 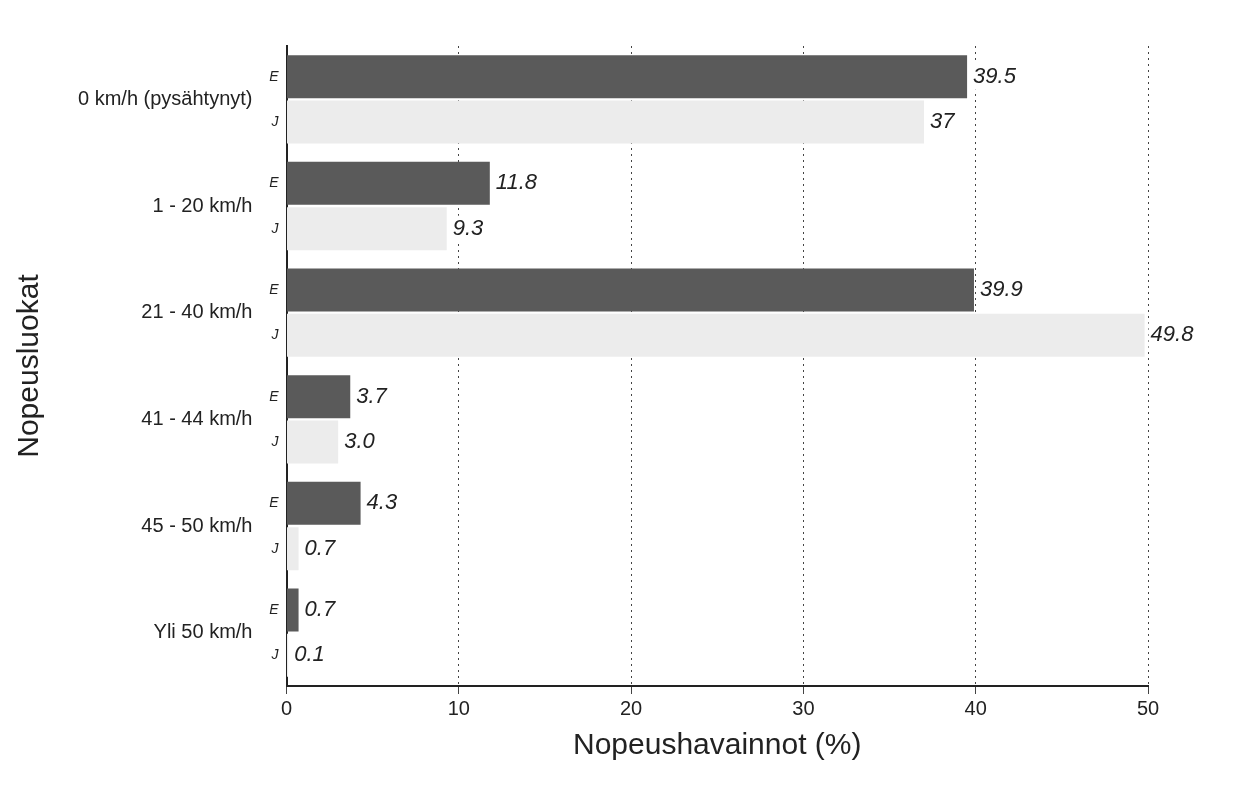 What do you see at coordinates (1172, 334) in the screenshot?
I see `data-label: 49.8` at bounding box center [1172, 334].